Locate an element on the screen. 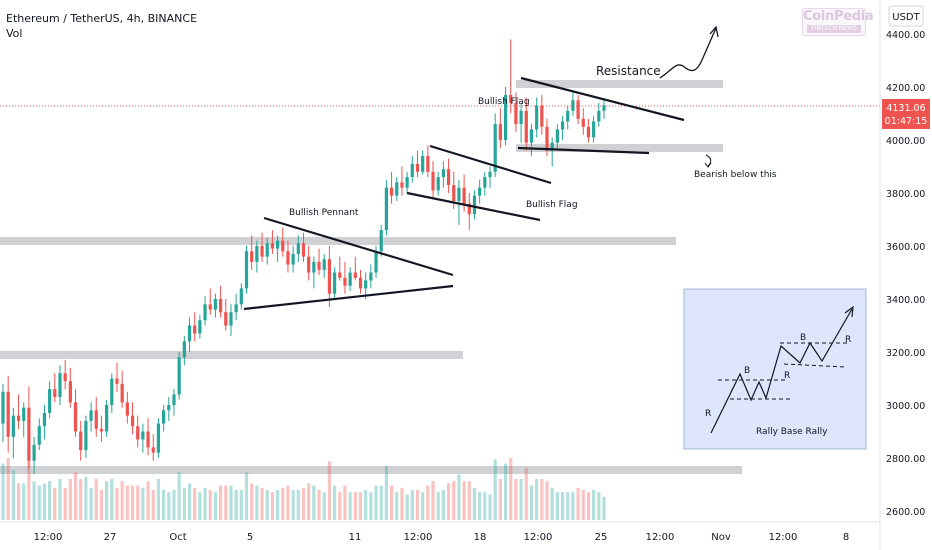 This screenshot has height=550, width=932. inset-label-b2: B is located at coordinates (803, 338).